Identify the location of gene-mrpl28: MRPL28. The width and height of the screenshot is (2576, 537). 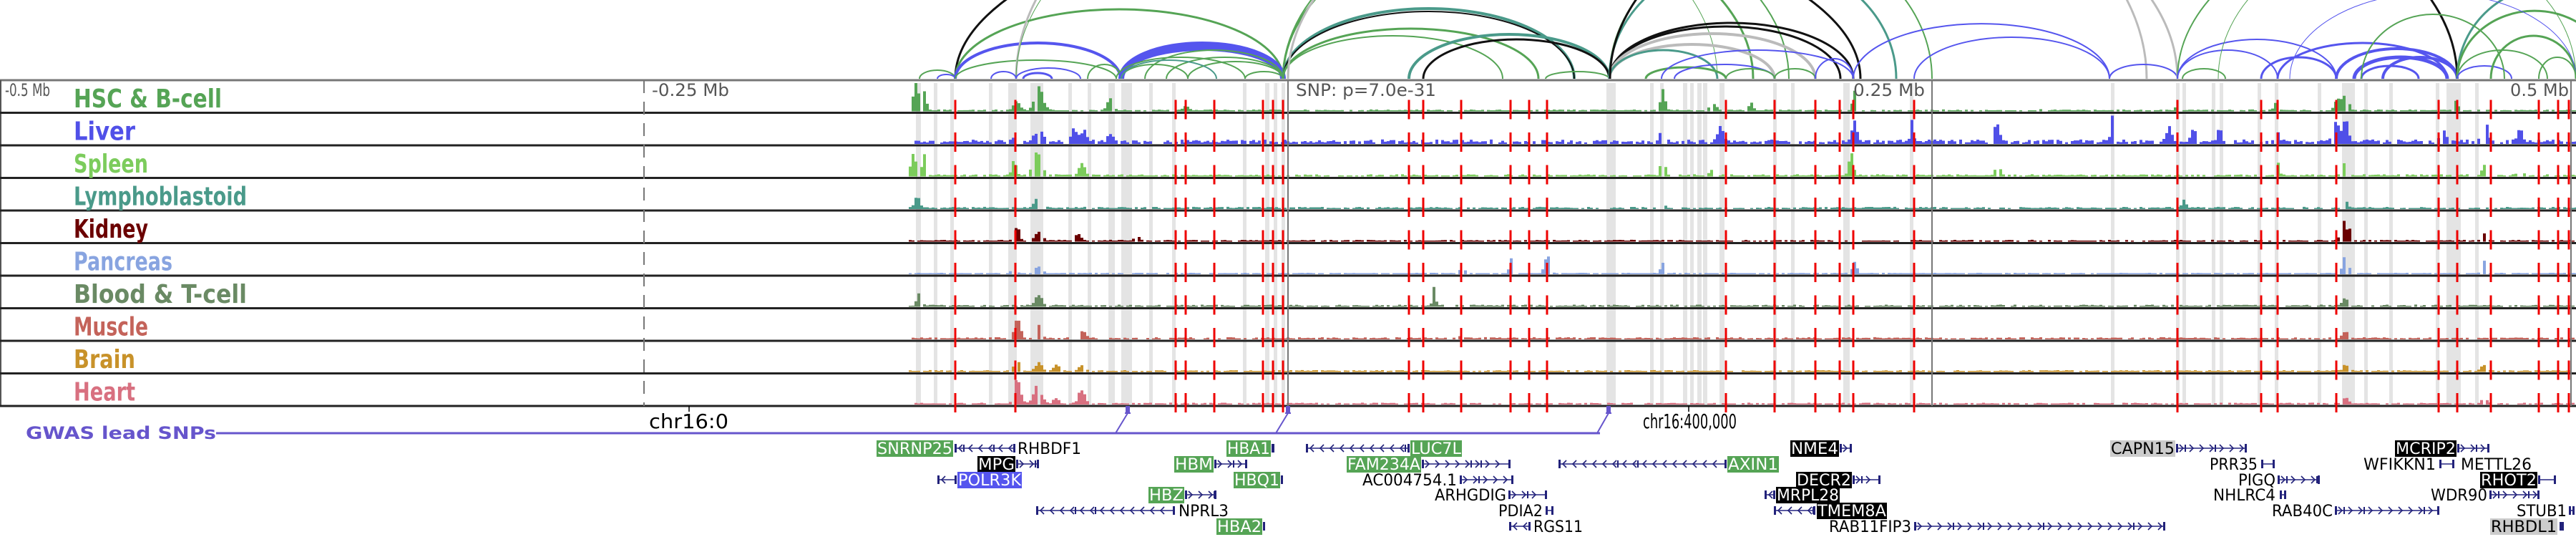
(1802, 496).